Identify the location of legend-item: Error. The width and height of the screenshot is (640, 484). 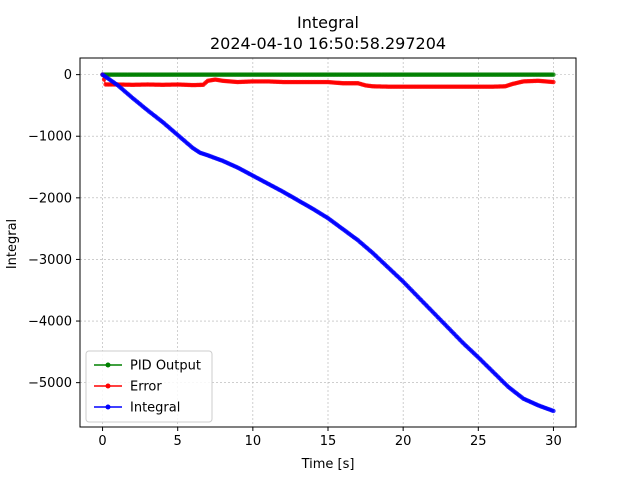
(128, 387).